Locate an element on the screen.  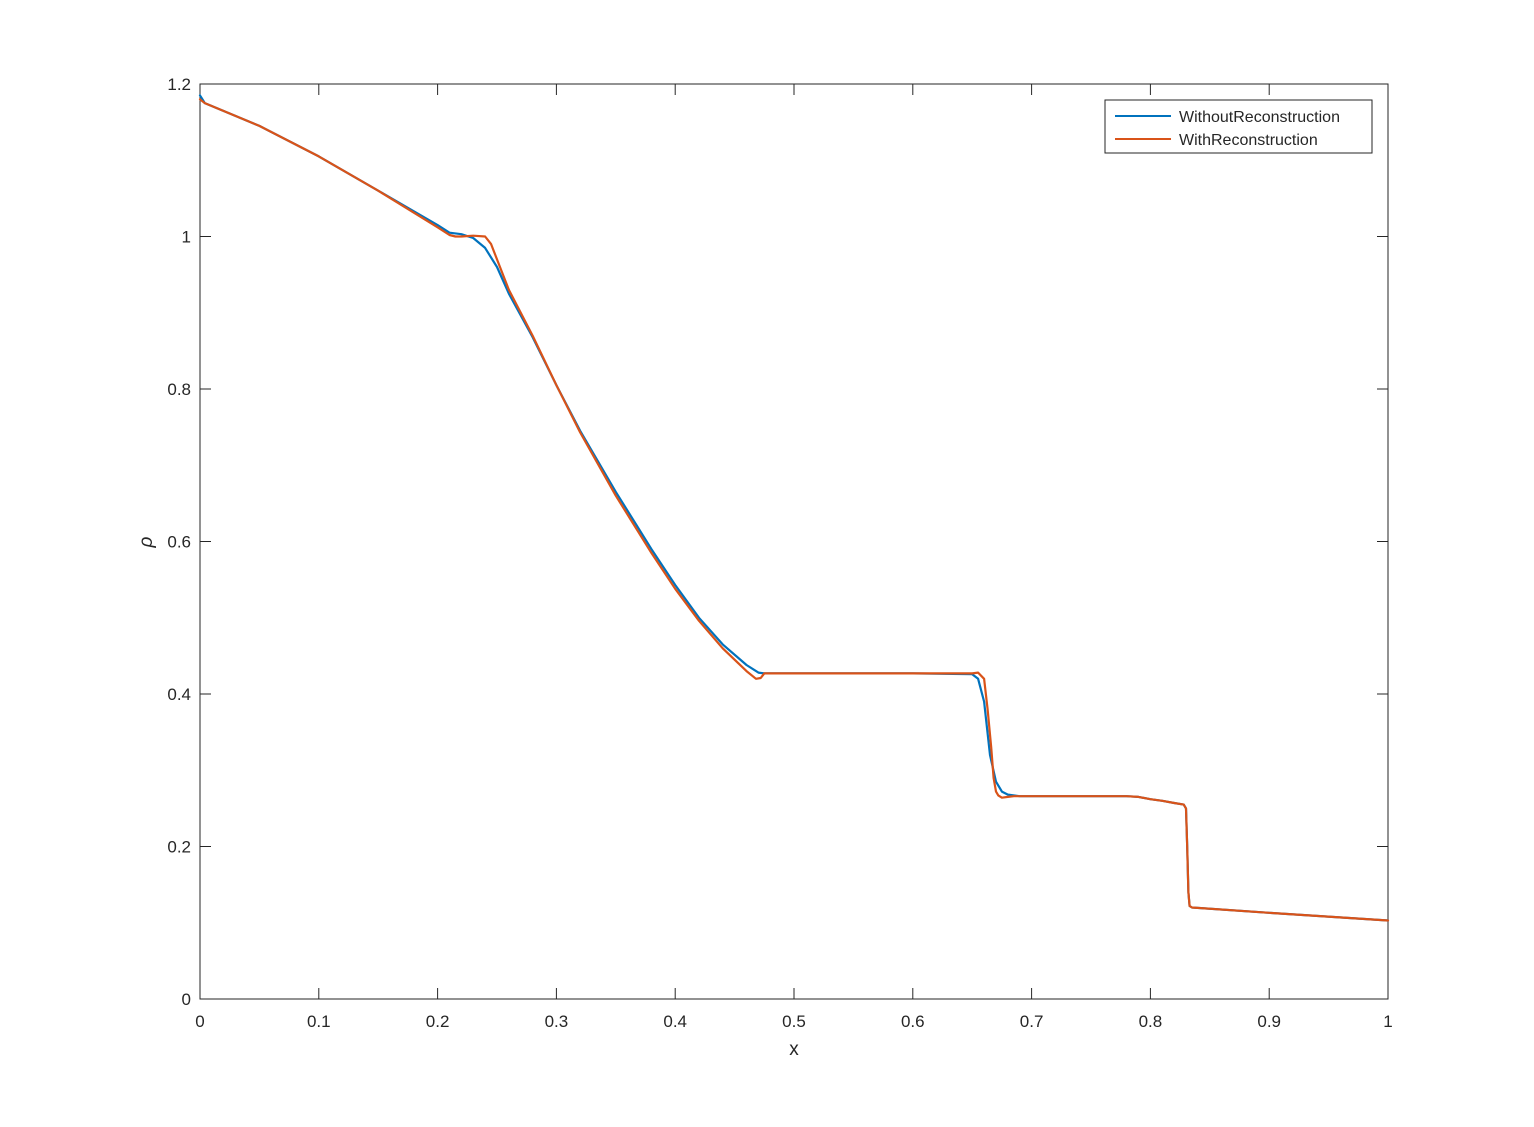
x-tick-label: 0.1 is located at coordinates (319, 1021).